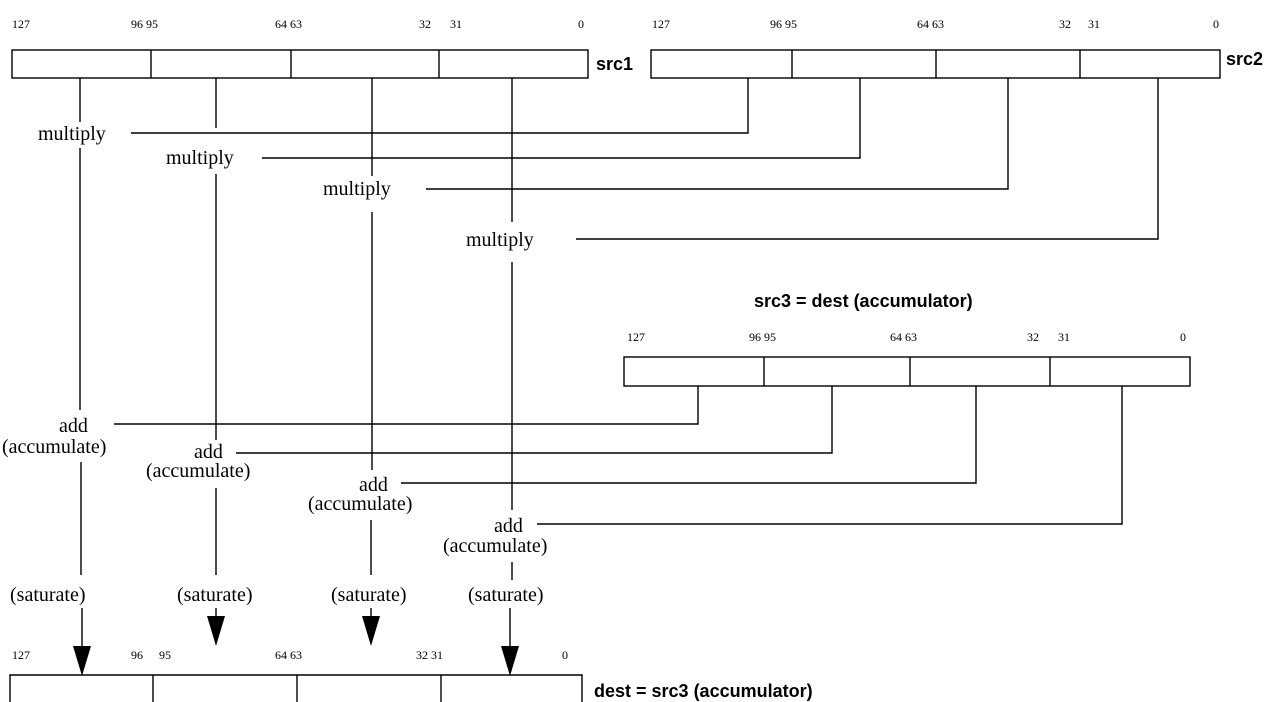 The height and width of the screenshot is (702, 1278). Describe the element at coordinates (144, 24) in the screenshot. I see `src1-tick-96-95: 96 95` at that location.